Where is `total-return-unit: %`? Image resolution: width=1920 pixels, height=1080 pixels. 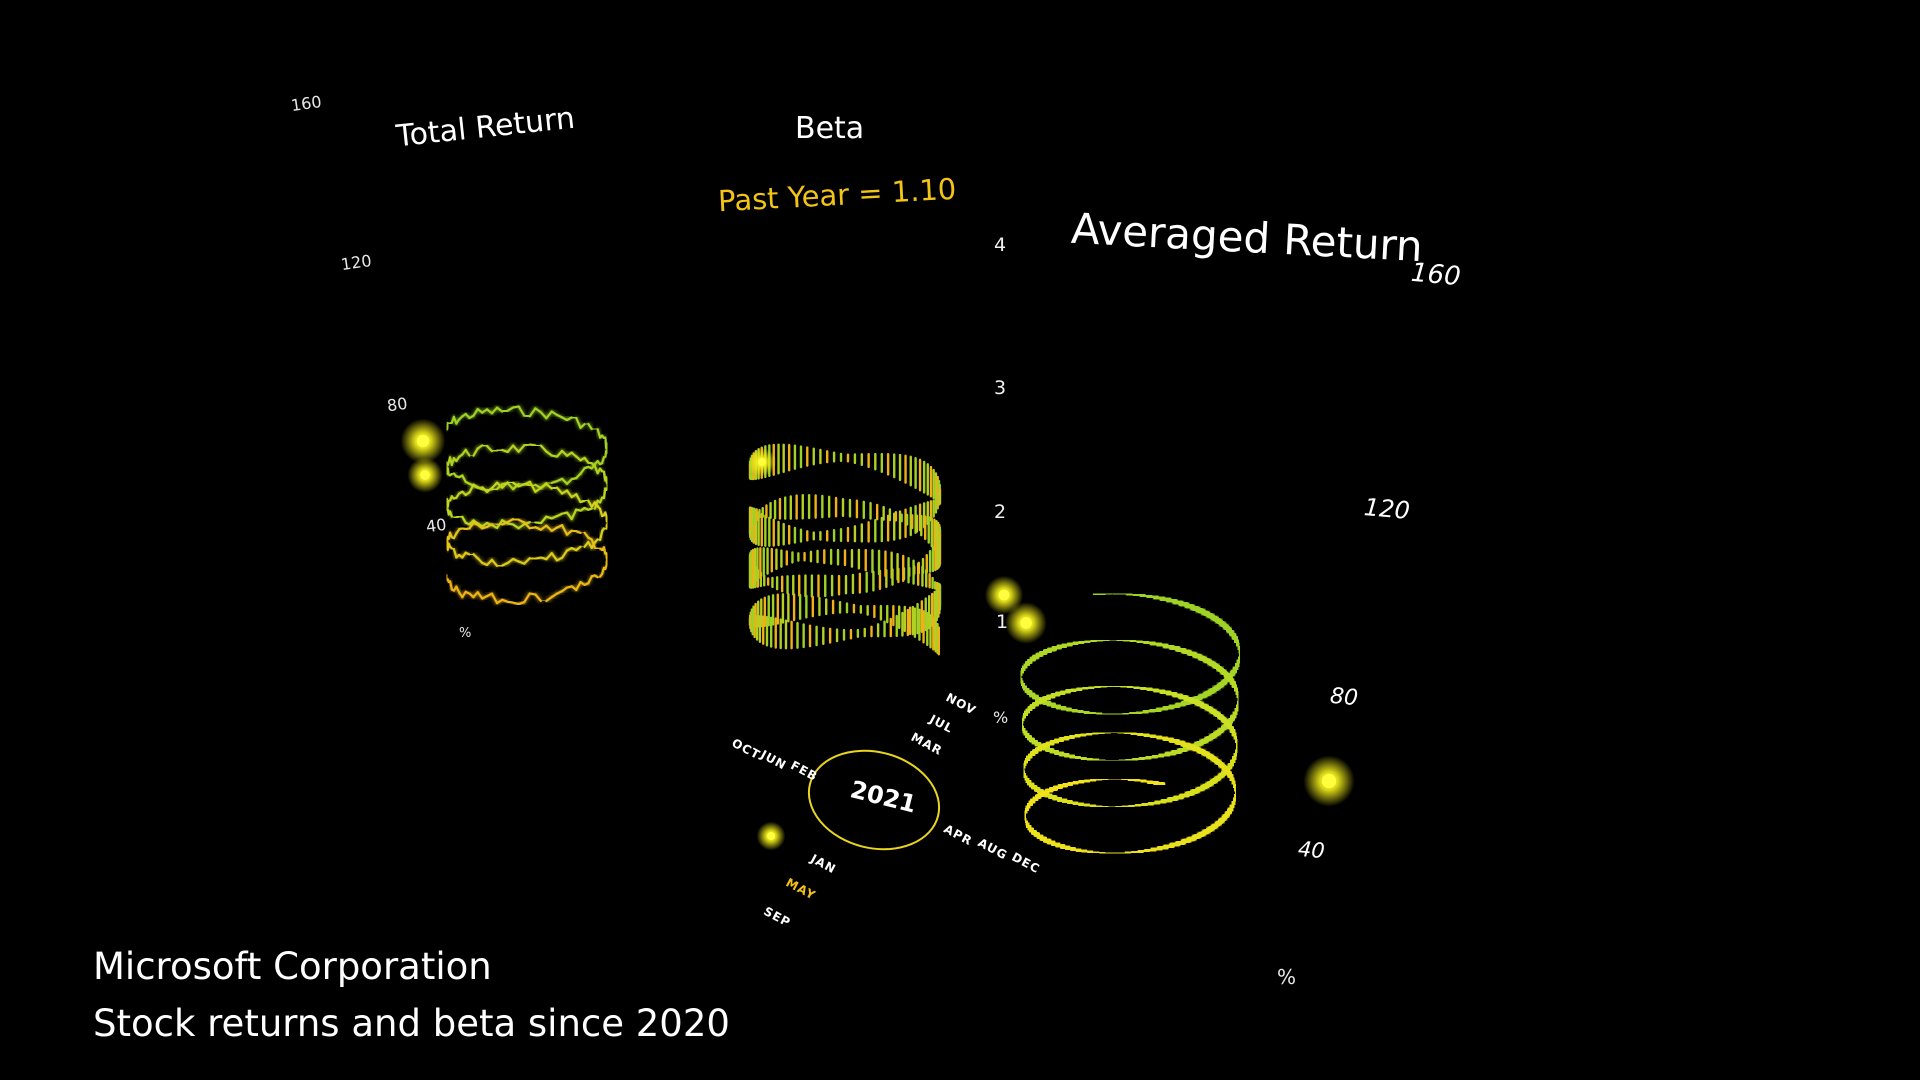 total-return-unit: % is located at coordinates (465, 633).